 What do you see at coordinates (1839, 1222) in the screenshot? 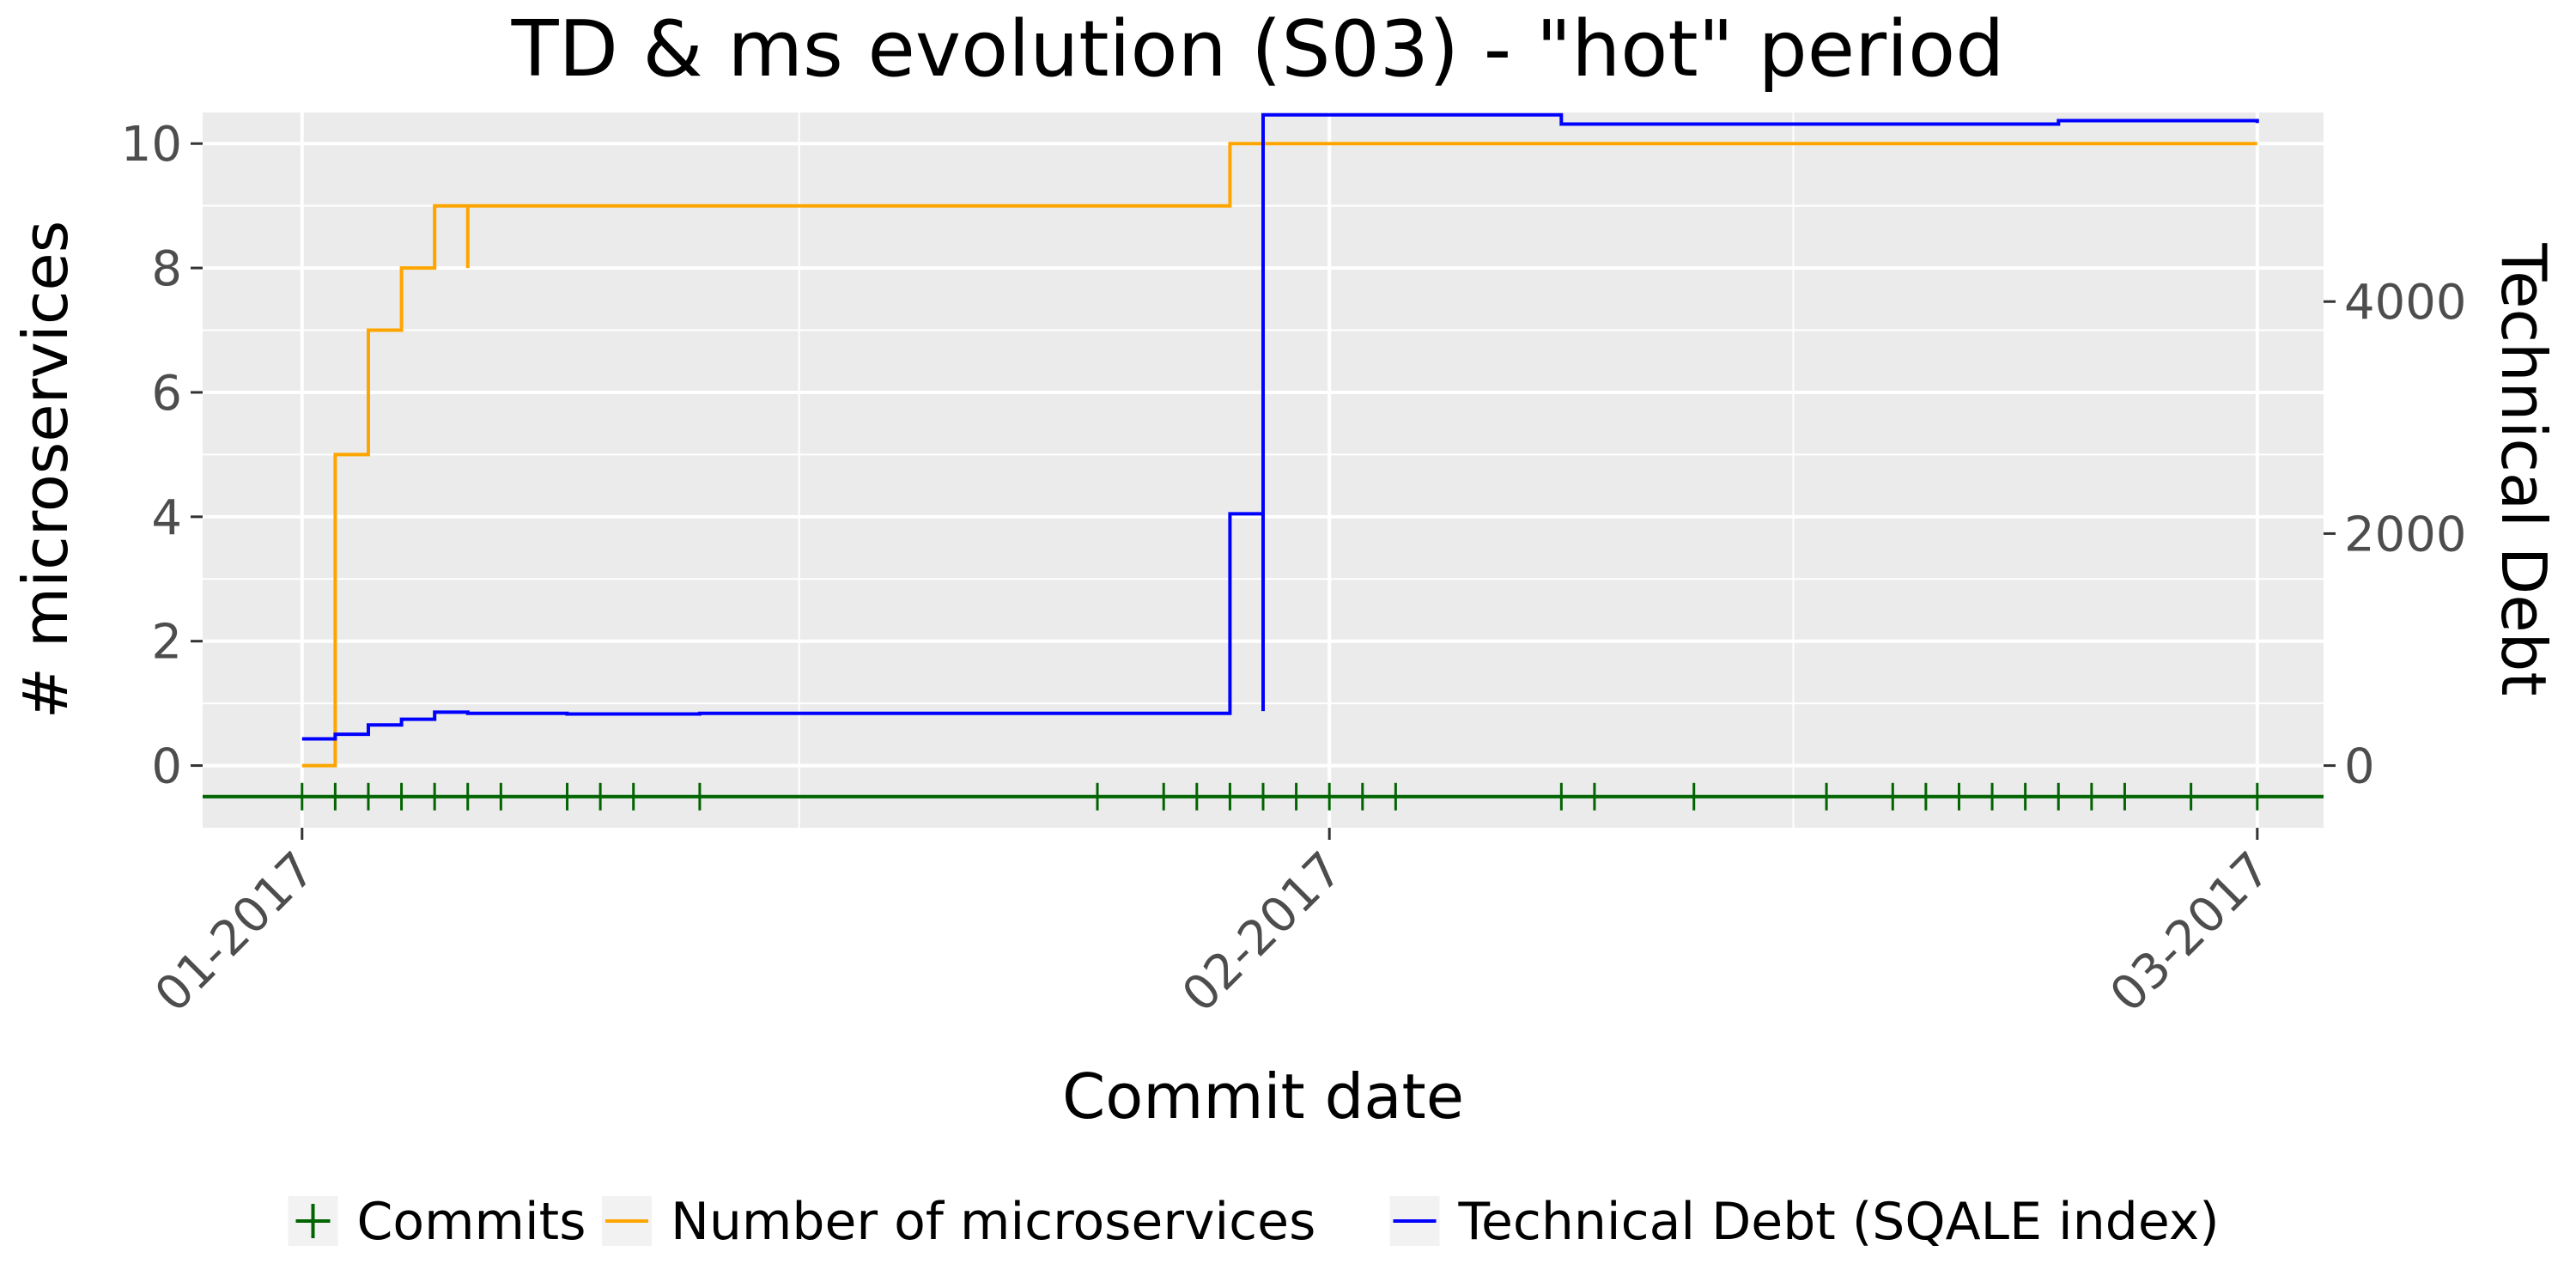
I see `legend-label: Technical Debt (SQALE index)` at bounding box center [1839, 1222].